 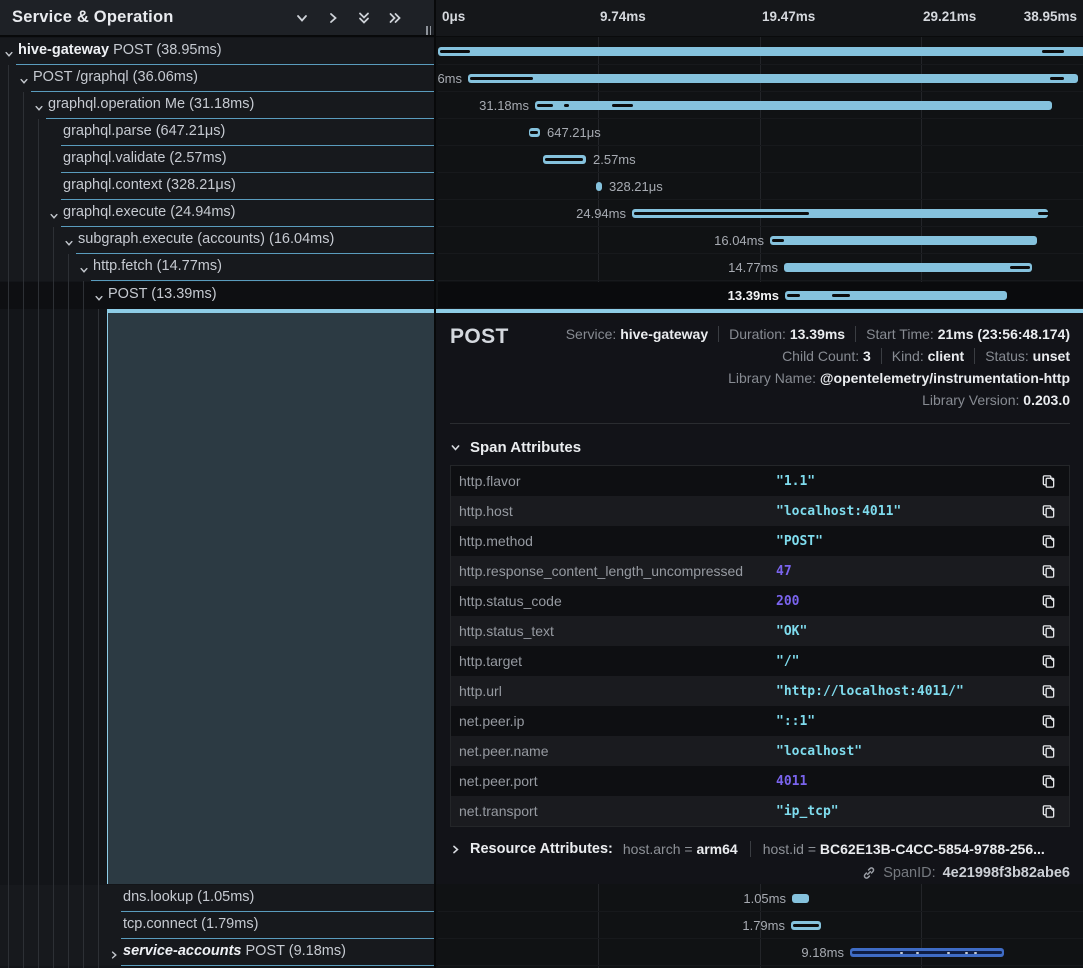 What do you see at coordinates (909, 873) in the screenshot?
I see `span-id-label: SpanID:` at bounding box center [909, 873].